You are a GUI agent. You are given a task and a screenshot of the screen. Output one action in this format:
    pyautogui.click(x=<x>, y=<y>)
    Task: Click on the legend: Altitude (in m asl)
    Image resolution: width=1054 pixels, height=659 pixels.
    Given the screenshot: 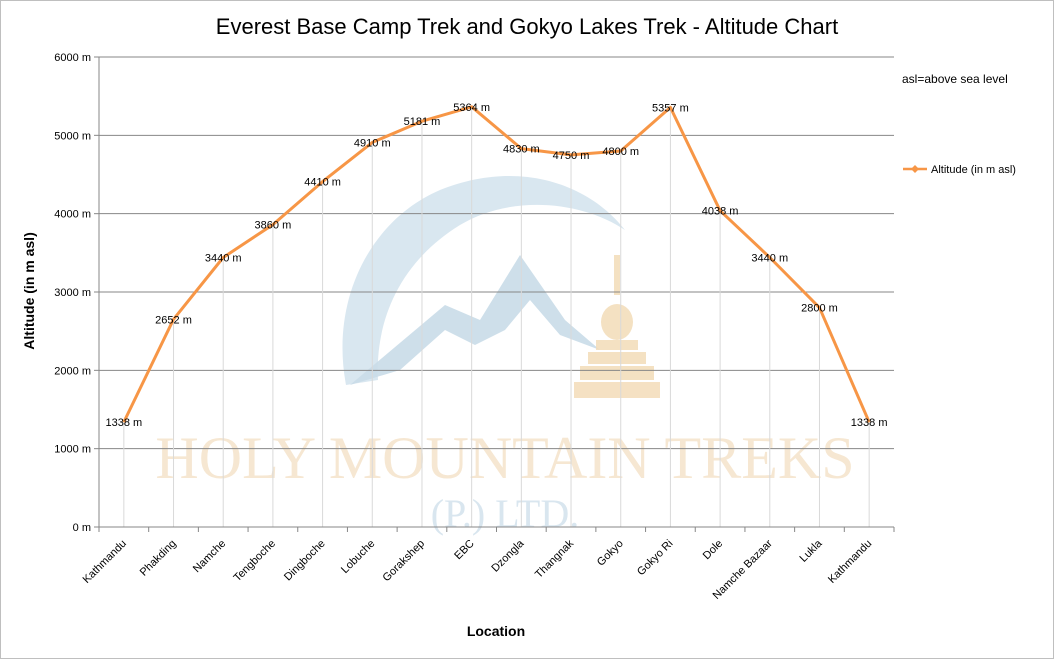 What is the action you would take?
    pyautogui.click(x=959, y=170)
    